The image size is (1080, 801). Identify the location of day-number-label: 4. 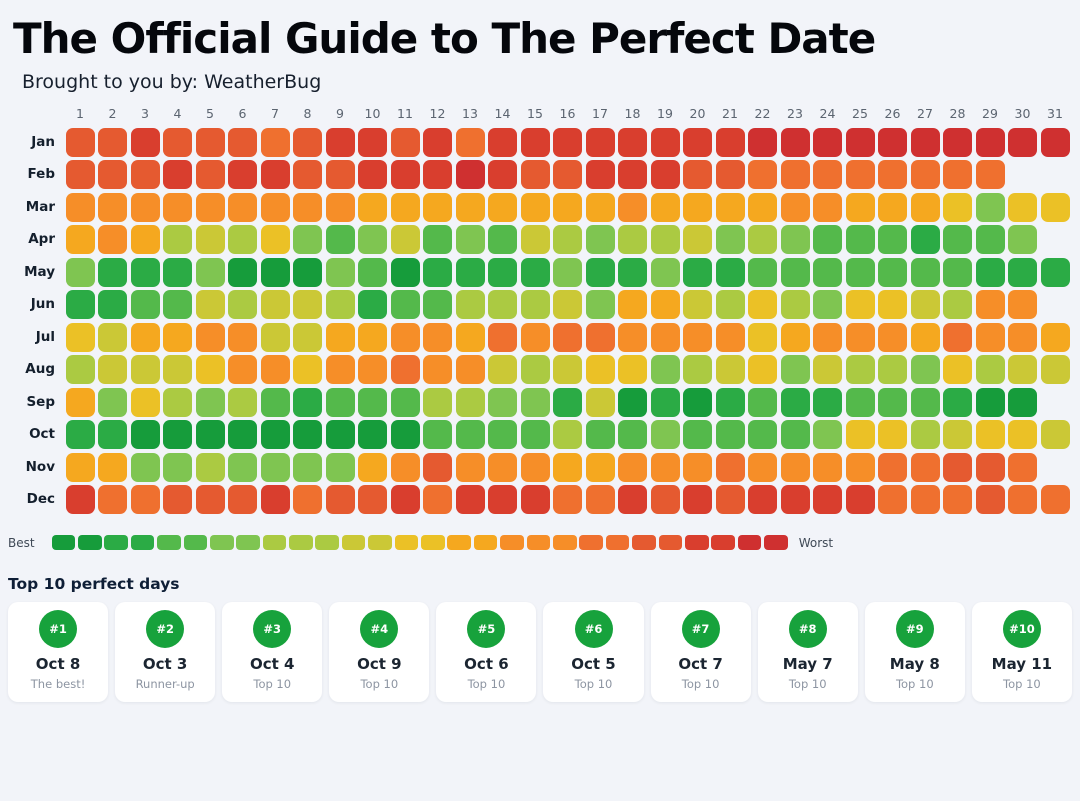
(177, 114).